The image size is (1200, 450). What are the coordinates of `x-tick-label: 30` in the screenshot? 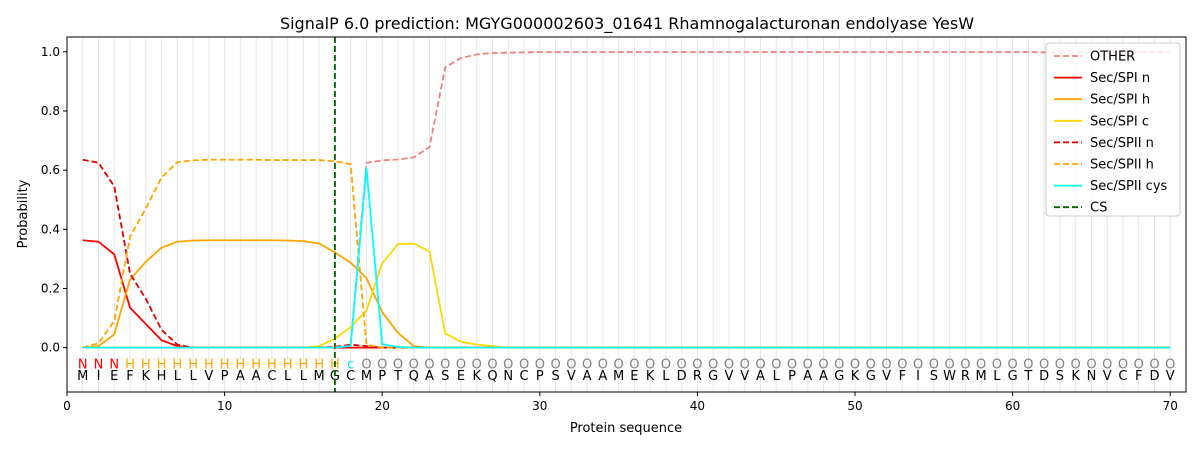 It's located at (539, 406).